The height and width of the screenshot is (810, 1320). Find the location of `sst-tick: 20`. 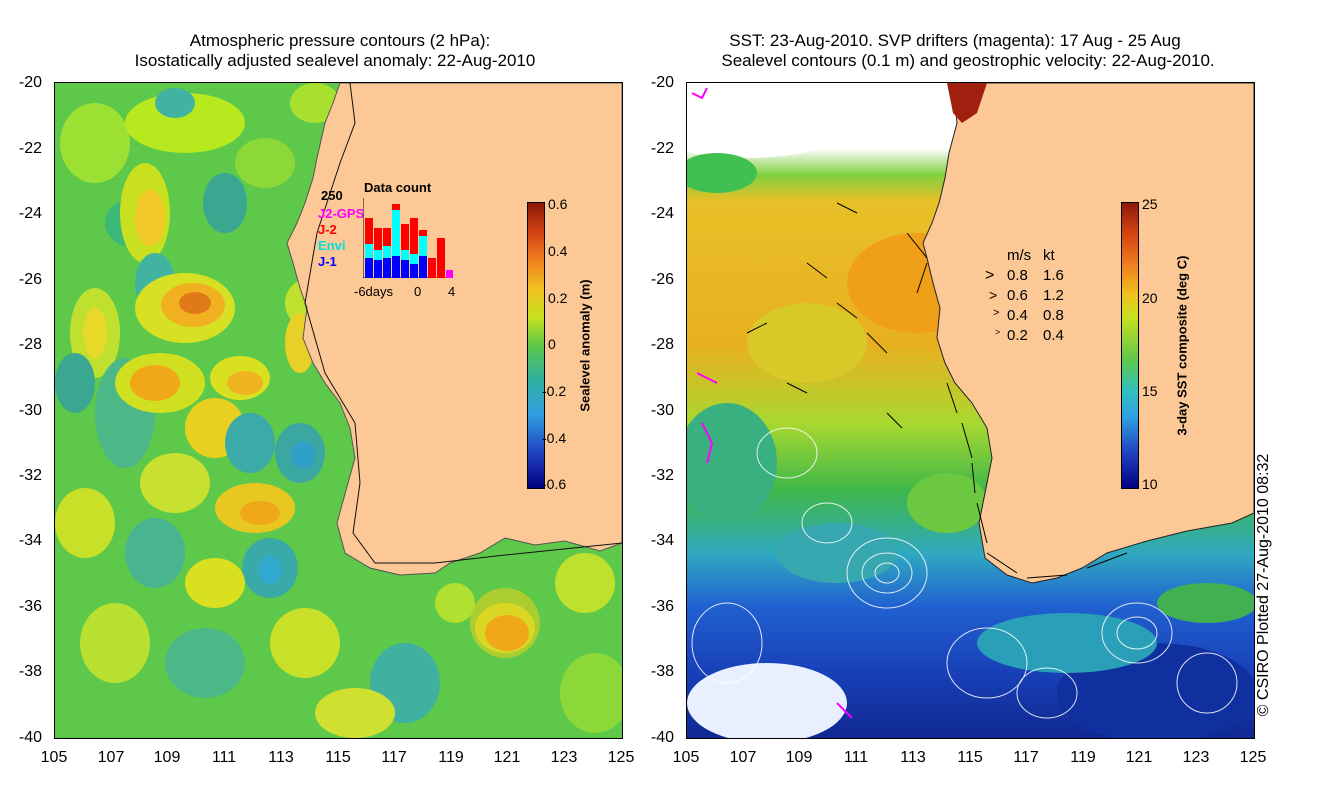

sst-tick: 20 is located at coordinates (1150, 298).